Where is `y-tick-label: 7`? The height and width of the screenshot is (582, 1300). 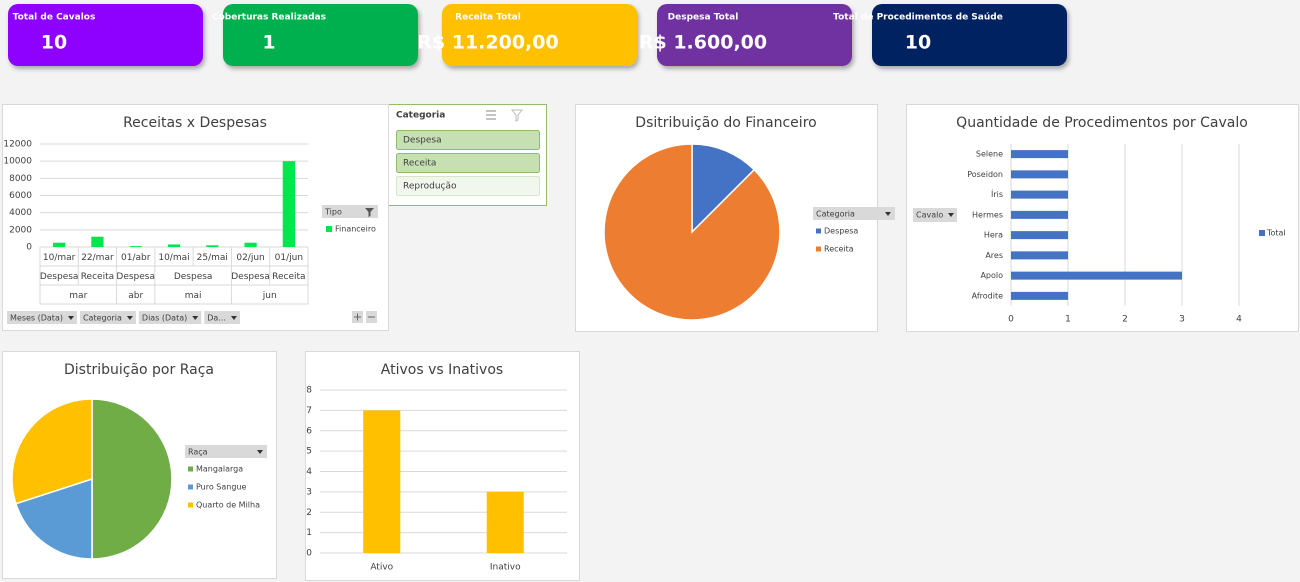
y-tick-label: 7 is located at coordinates (309, 411).